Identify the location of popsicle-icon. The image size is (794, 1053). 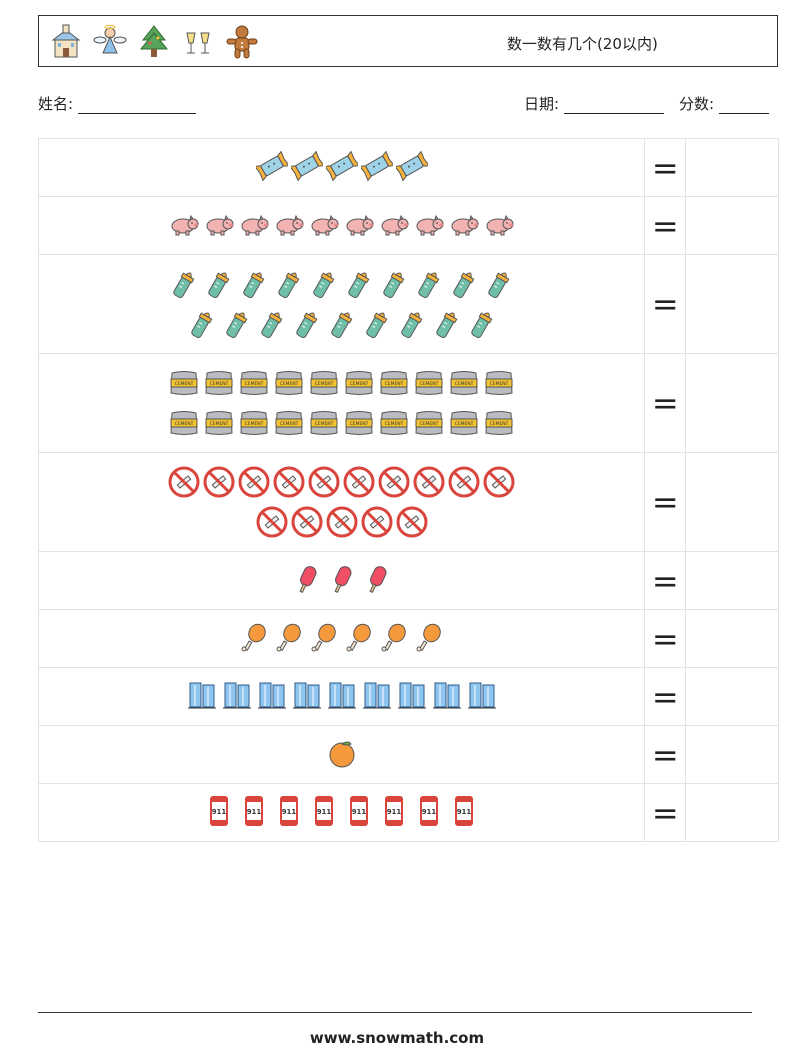
(343, 579).